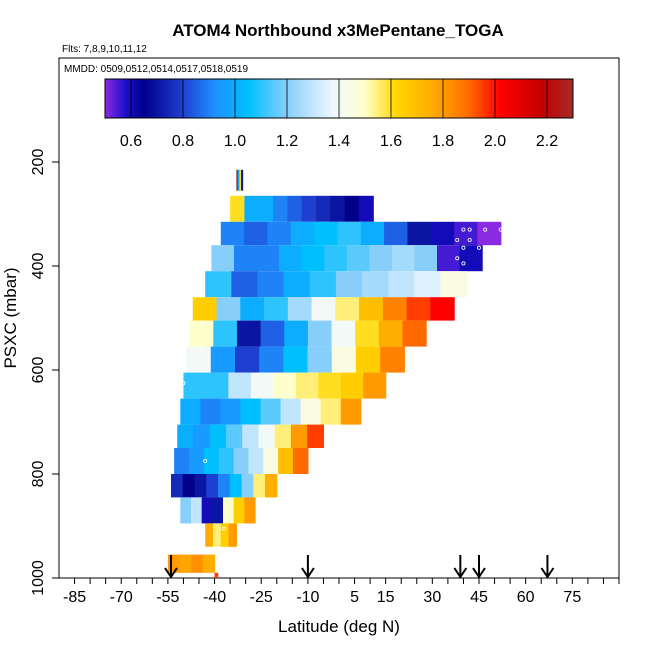 The width and height of the screenshot is (650, 650). I want to click on x-tick-label-4: -25, so click(261, 597).